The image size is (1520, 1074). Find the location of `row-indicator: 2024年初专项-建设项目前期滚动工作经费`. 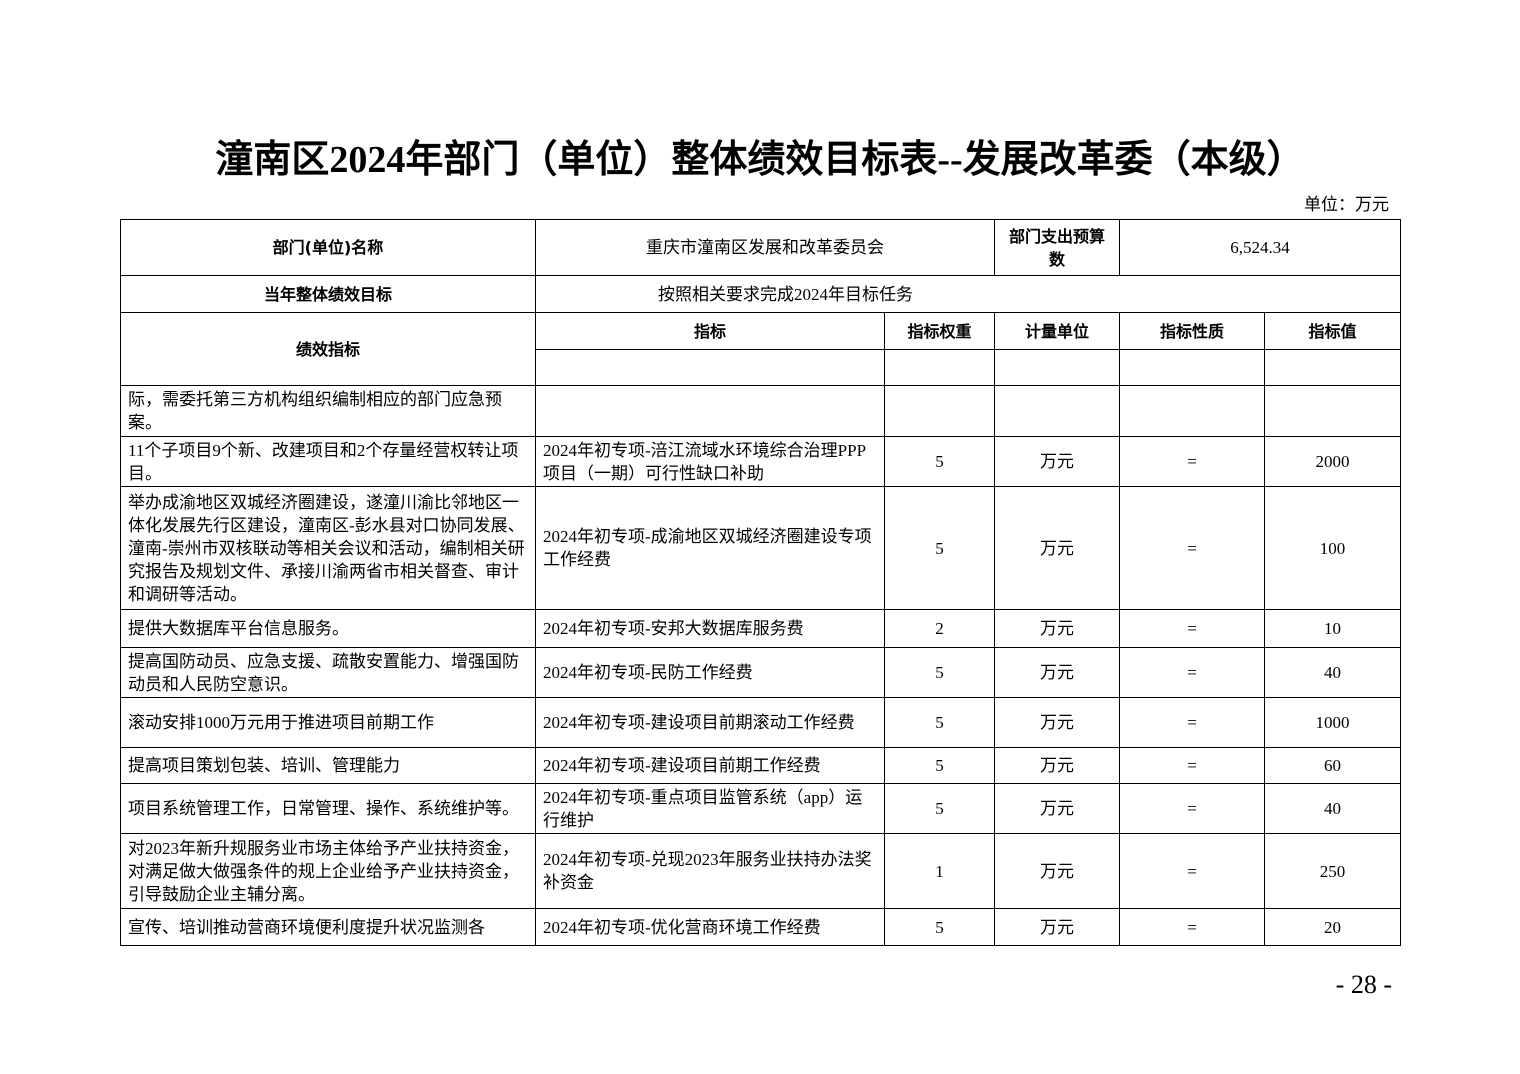

row-indicator: 2024年初专项-建设项目前期滚动工作经费 is located at coordinates (710, 722).